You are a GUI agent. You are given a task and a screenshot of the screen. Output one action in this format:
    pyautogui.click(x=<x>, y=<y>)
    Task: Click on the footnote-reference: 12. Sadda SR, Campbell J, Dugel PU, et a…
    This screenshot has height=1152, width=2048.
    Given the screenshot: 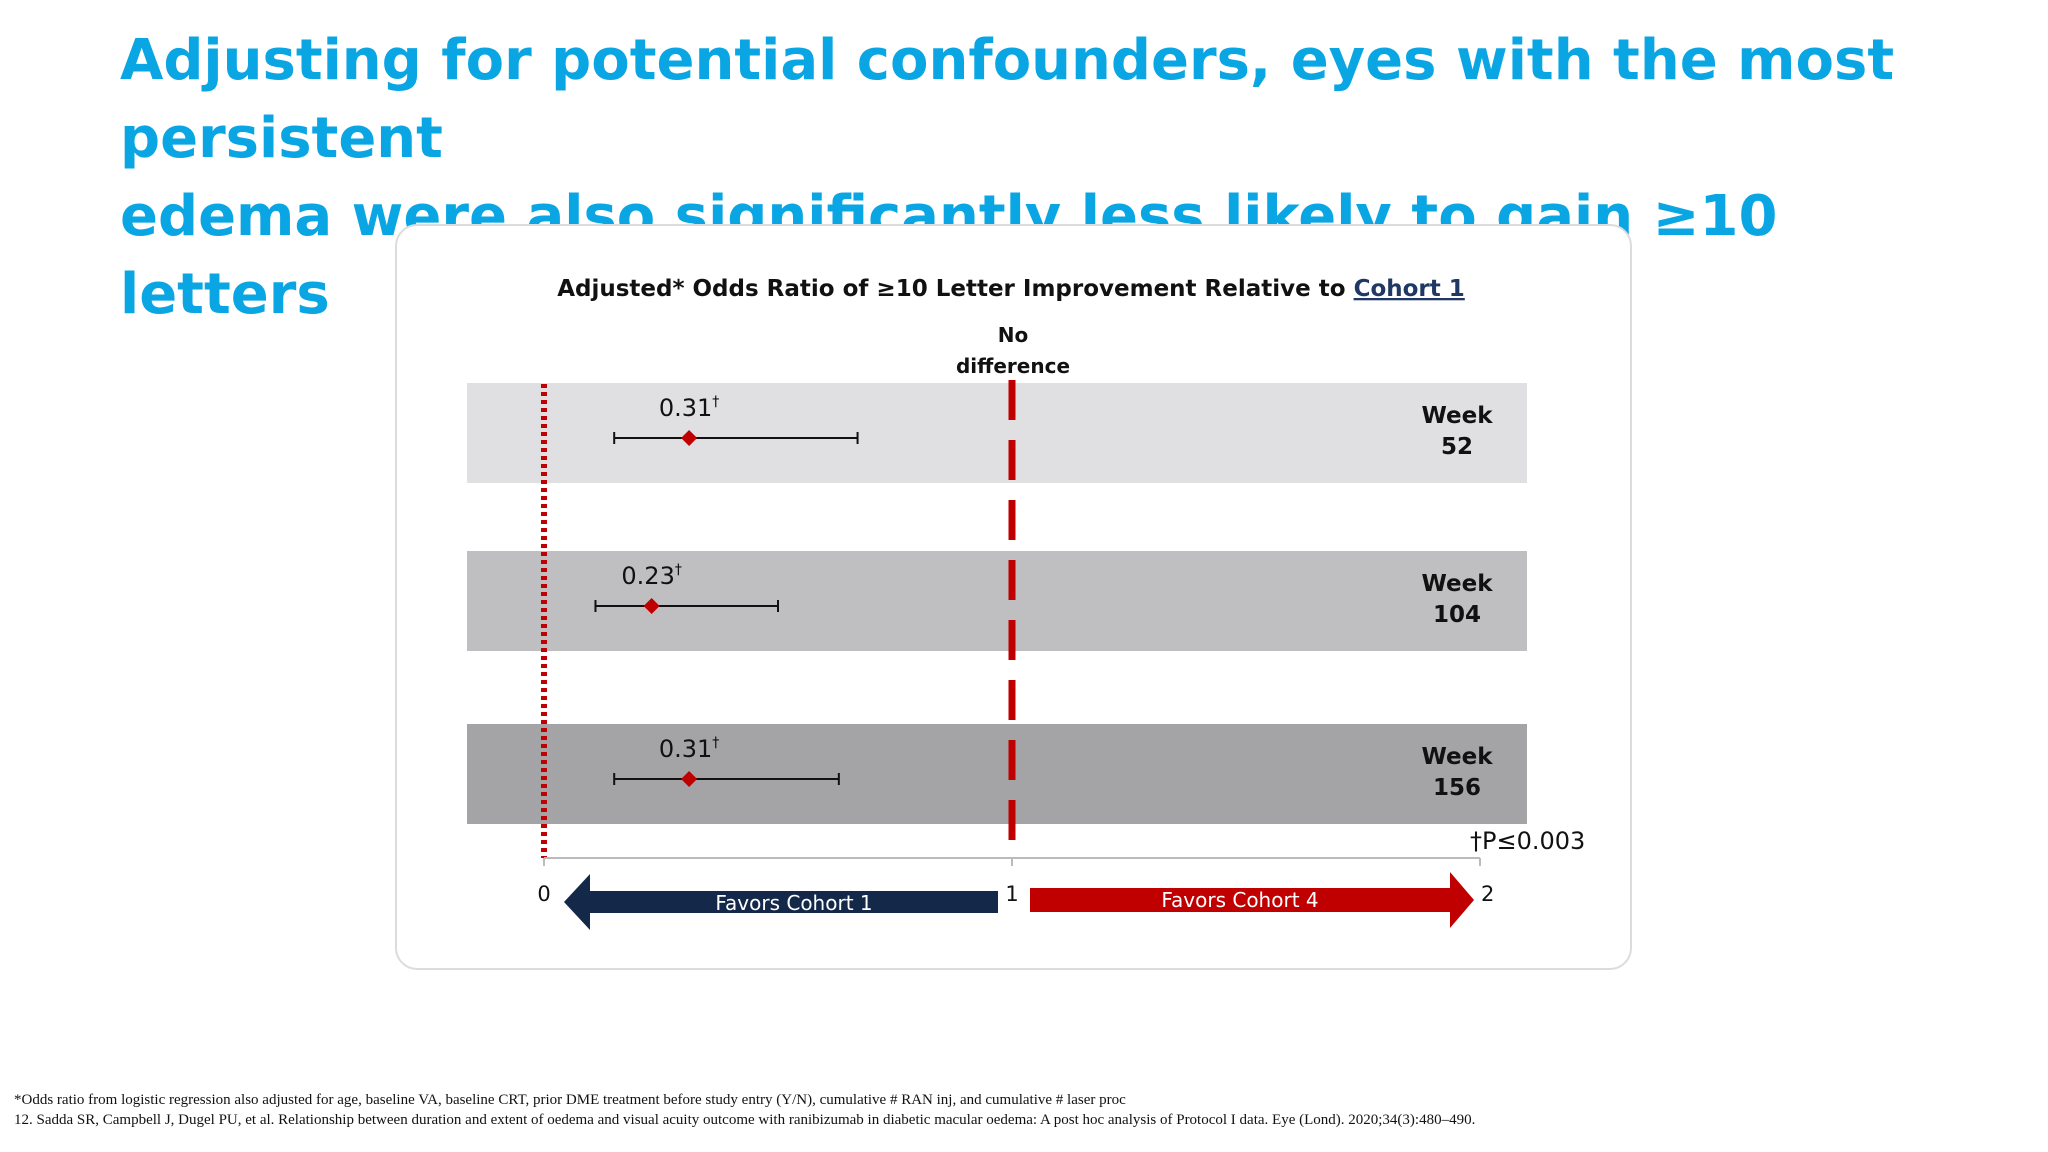 What is the action you would take?
    pyautogui.click(x=745, y=1120)
    